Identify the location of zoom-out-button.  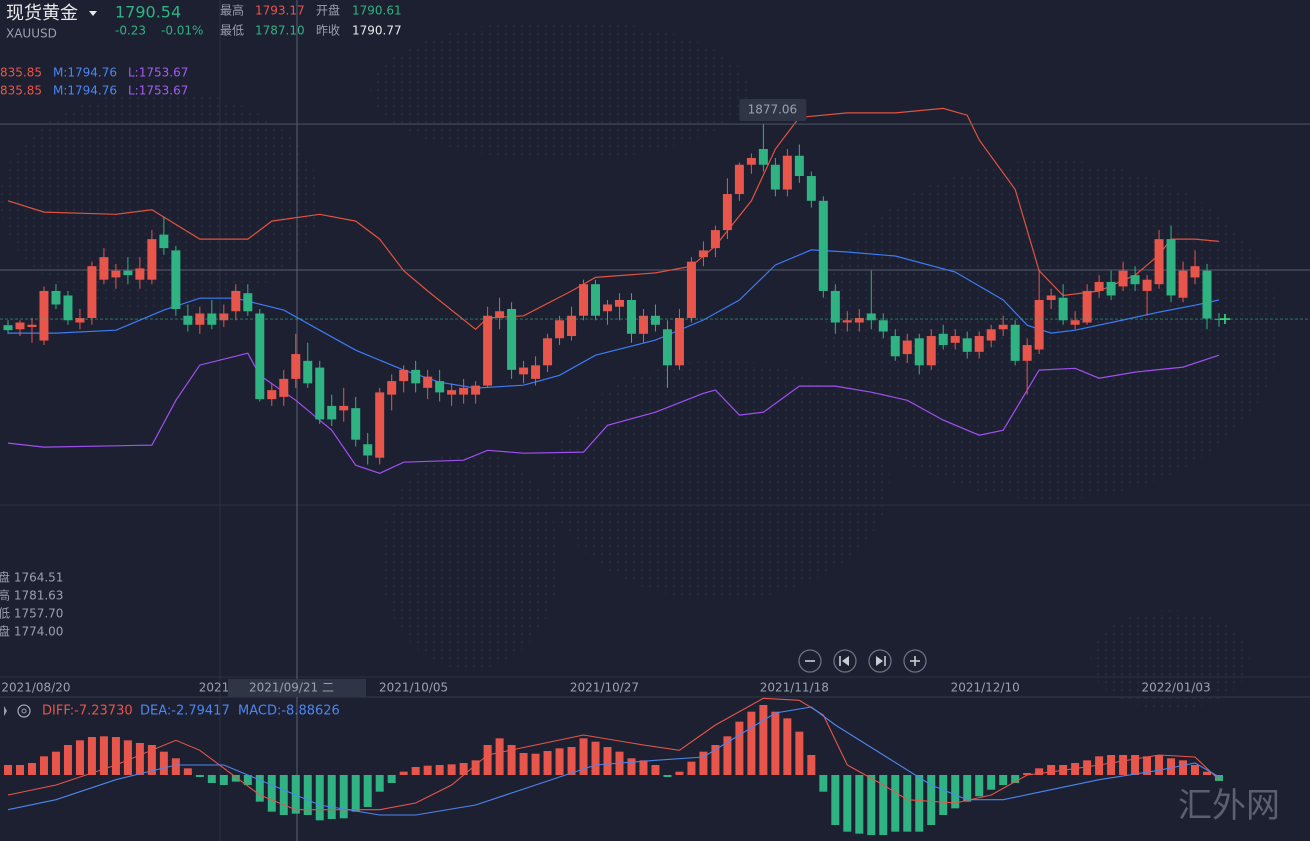
(810, 661).